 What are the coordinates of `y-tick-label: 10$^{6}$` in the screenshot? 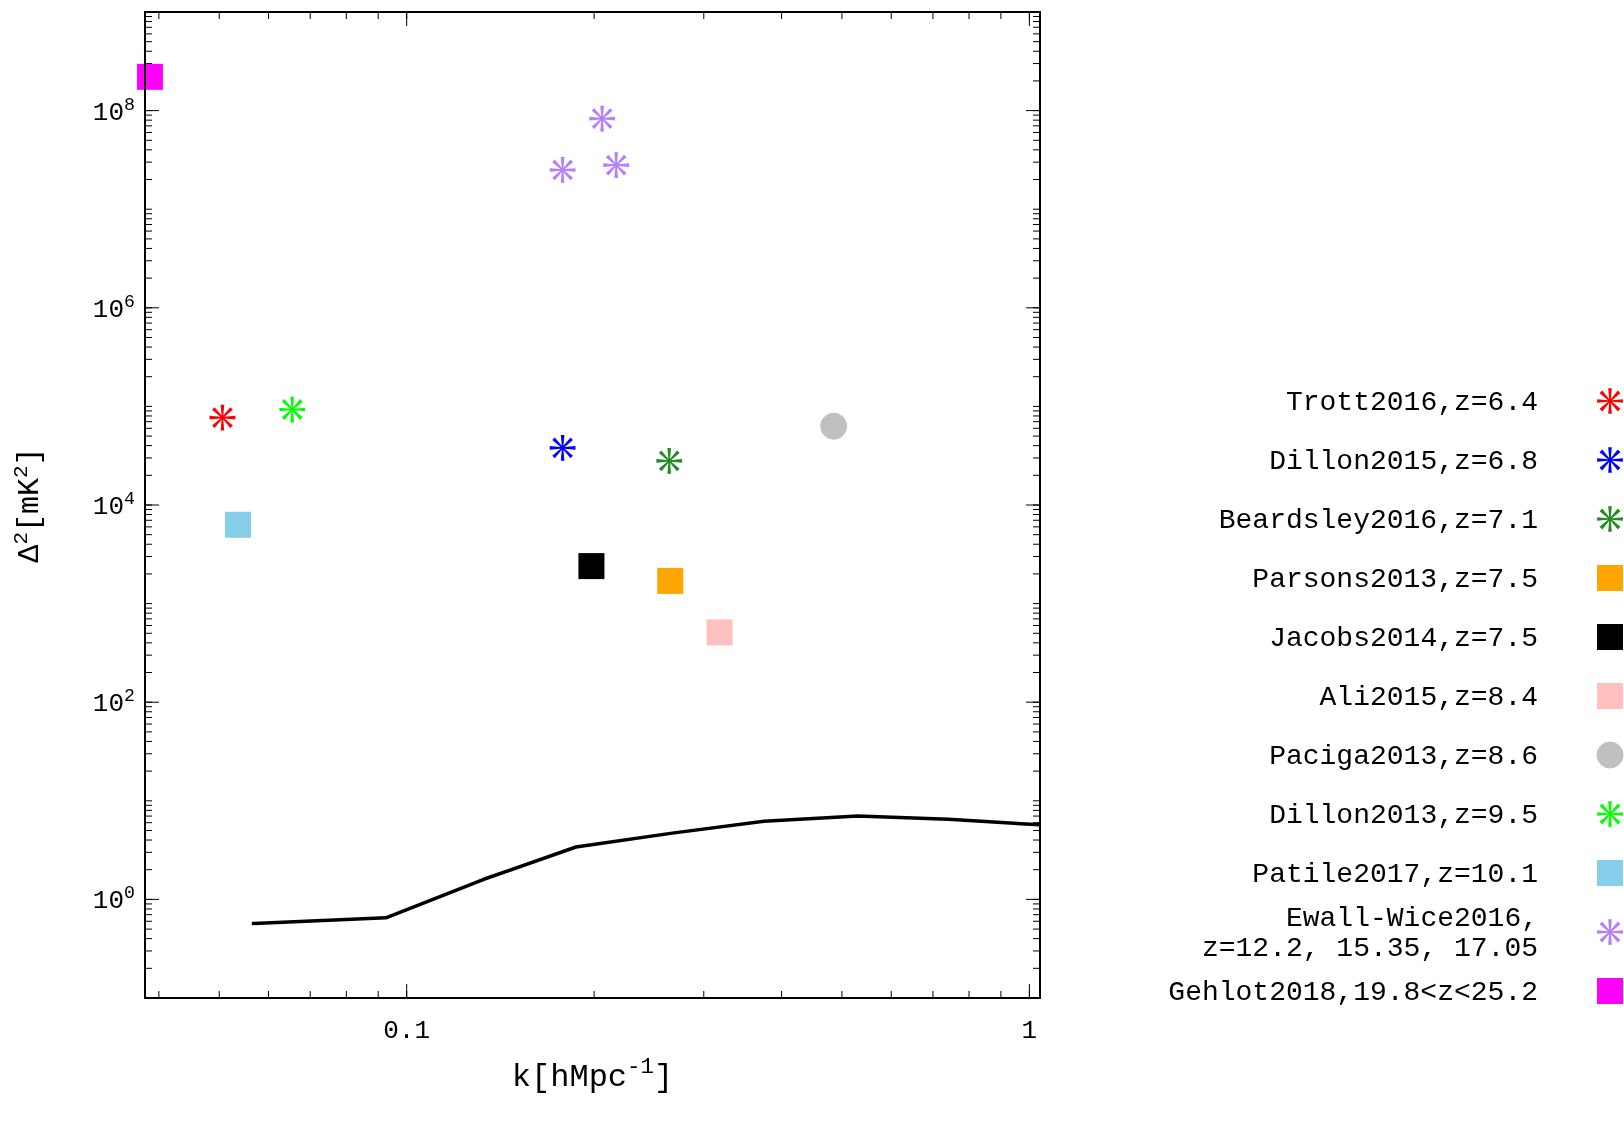 It's located at (113, 308).